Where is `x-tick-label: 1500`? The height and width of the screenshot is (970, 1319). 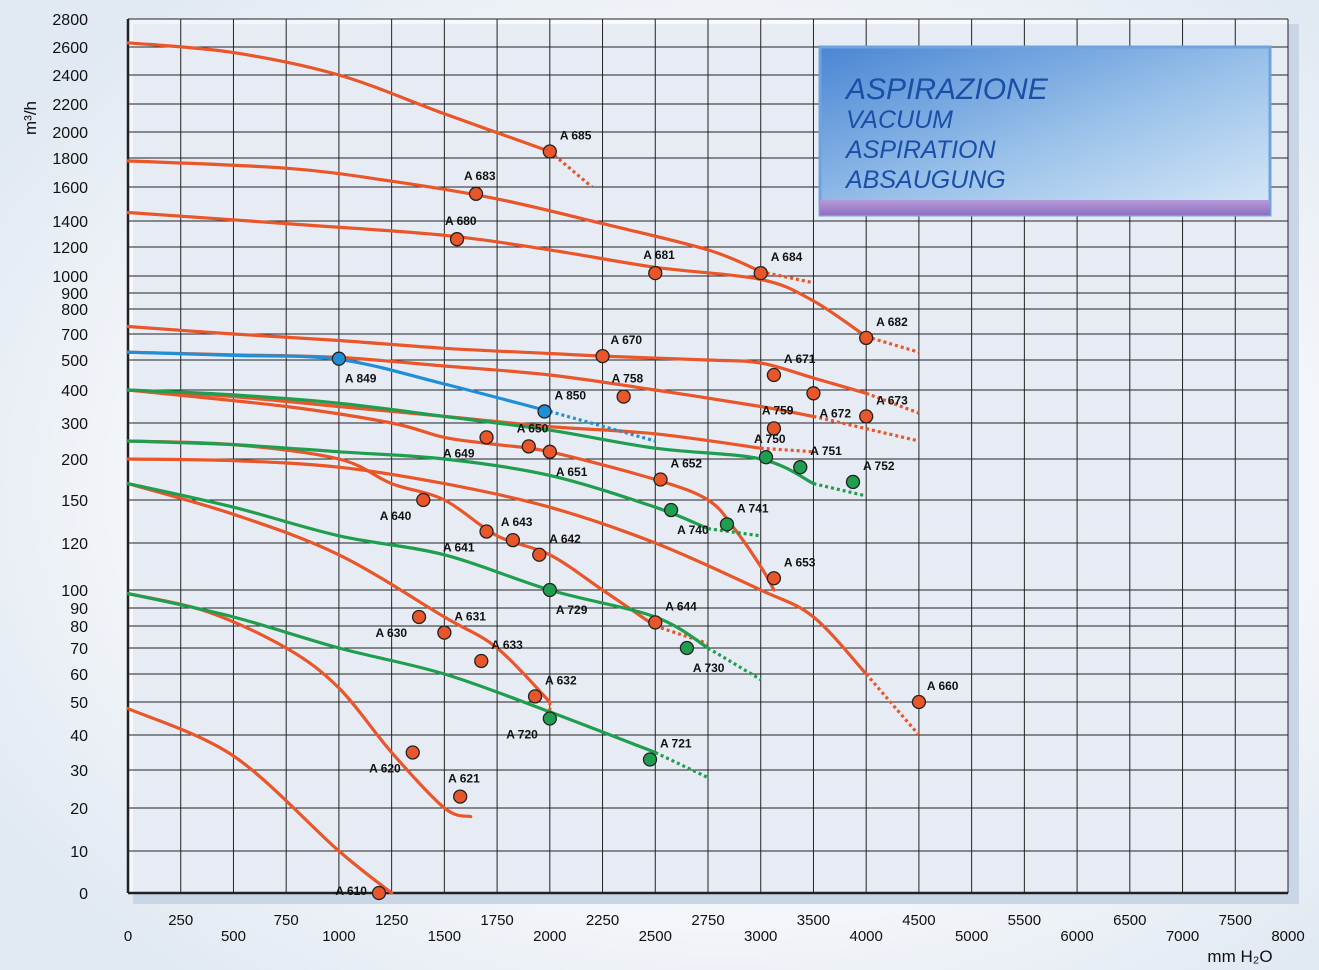 x-tick-label: 1500 is located at coordinates (444, 936).